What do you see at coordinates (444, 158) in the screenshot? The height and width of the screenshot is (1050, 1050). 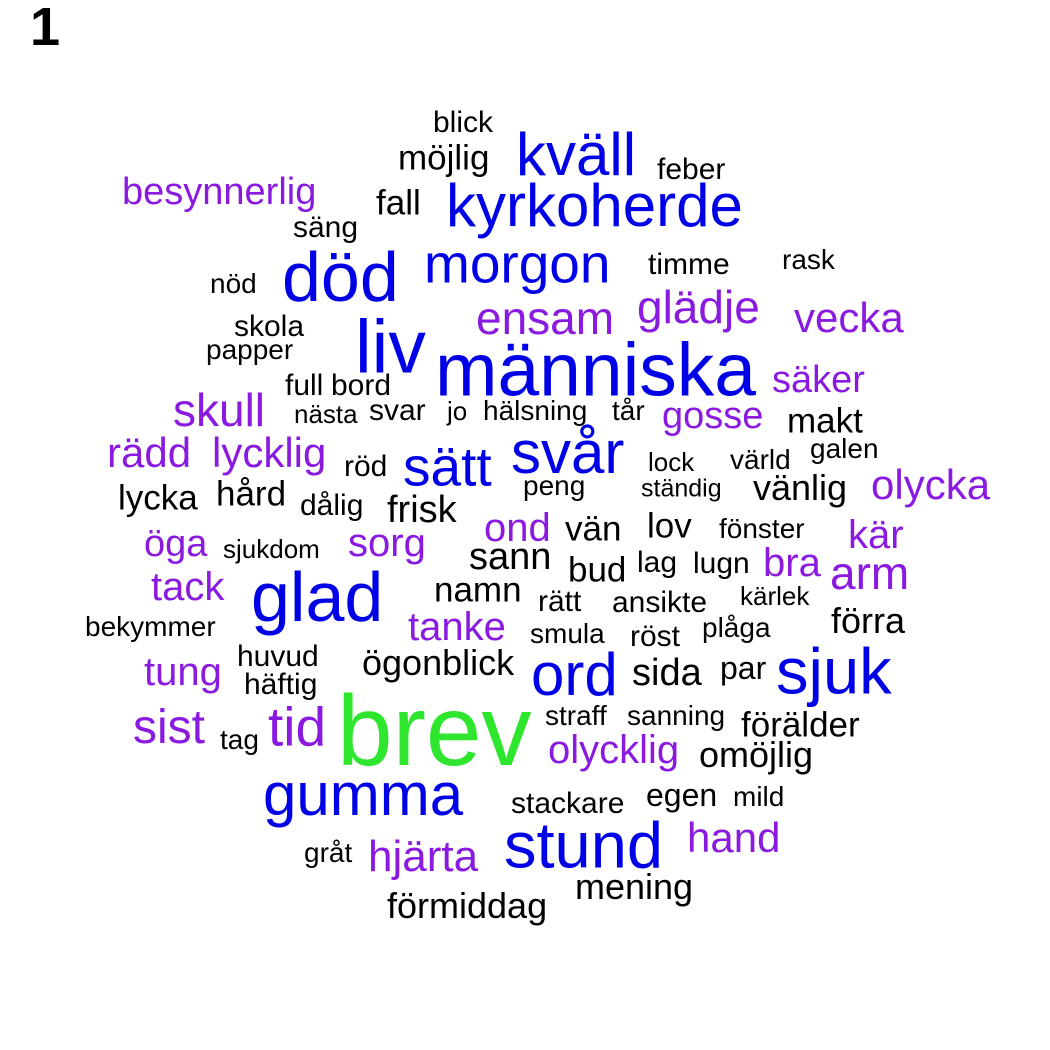 I see `word-mojlig: möjlig` at bounding box center [444, 158].